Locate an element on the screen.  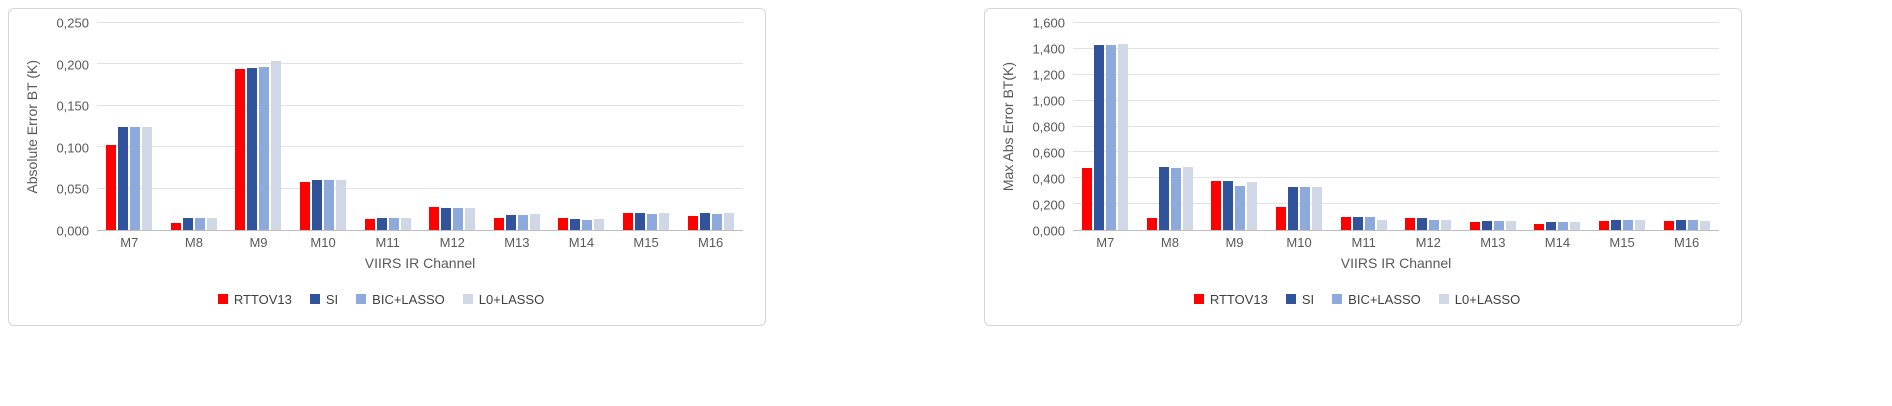
legend-label: BIC+LASSO is located at coordinates (408, 299).